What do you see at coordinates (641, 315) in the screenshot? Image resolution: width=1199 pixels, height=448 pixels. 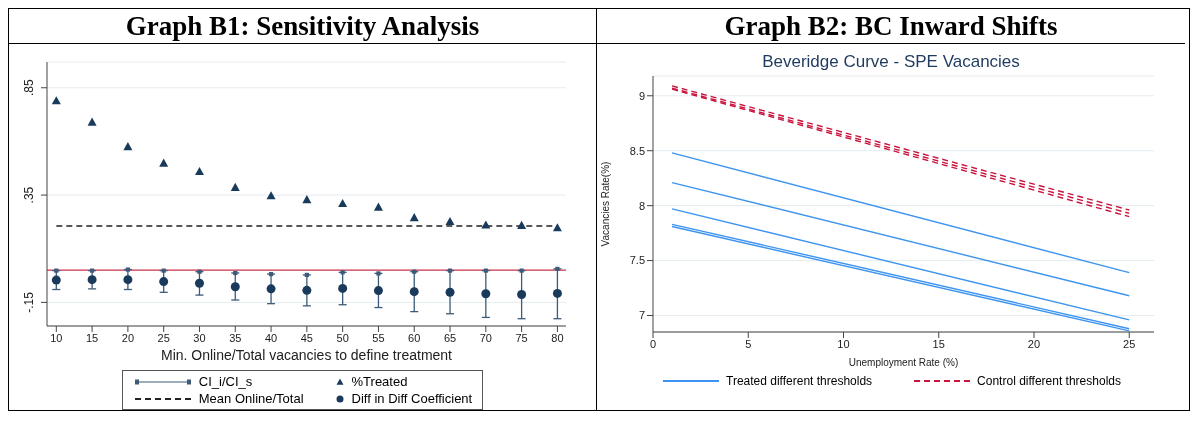 I see `y-tick-label: 7` at bounding box center [641, 315].